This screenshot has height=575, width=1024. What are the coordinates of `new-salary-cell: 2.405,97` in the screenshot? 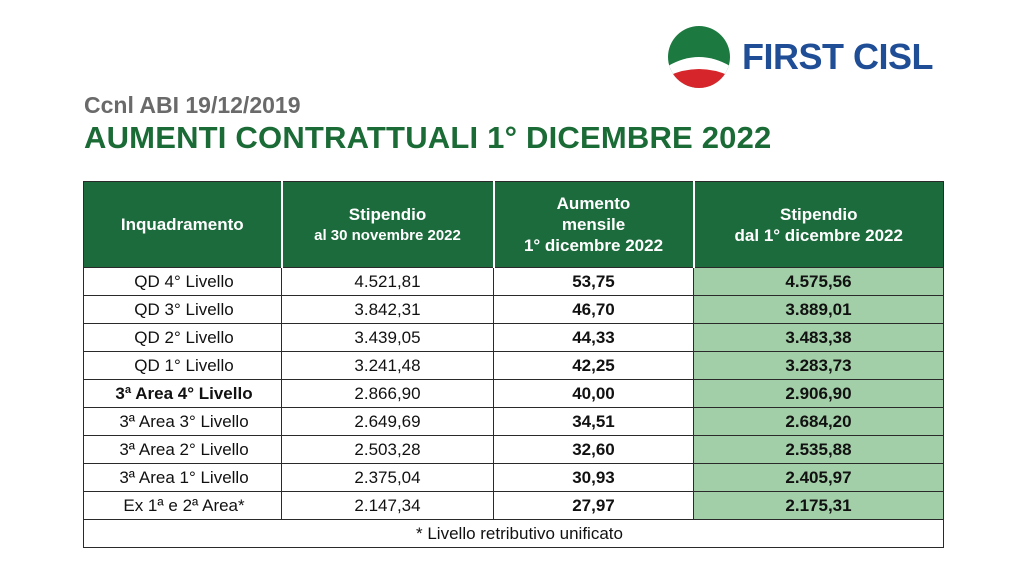 It's located at (818, 477).